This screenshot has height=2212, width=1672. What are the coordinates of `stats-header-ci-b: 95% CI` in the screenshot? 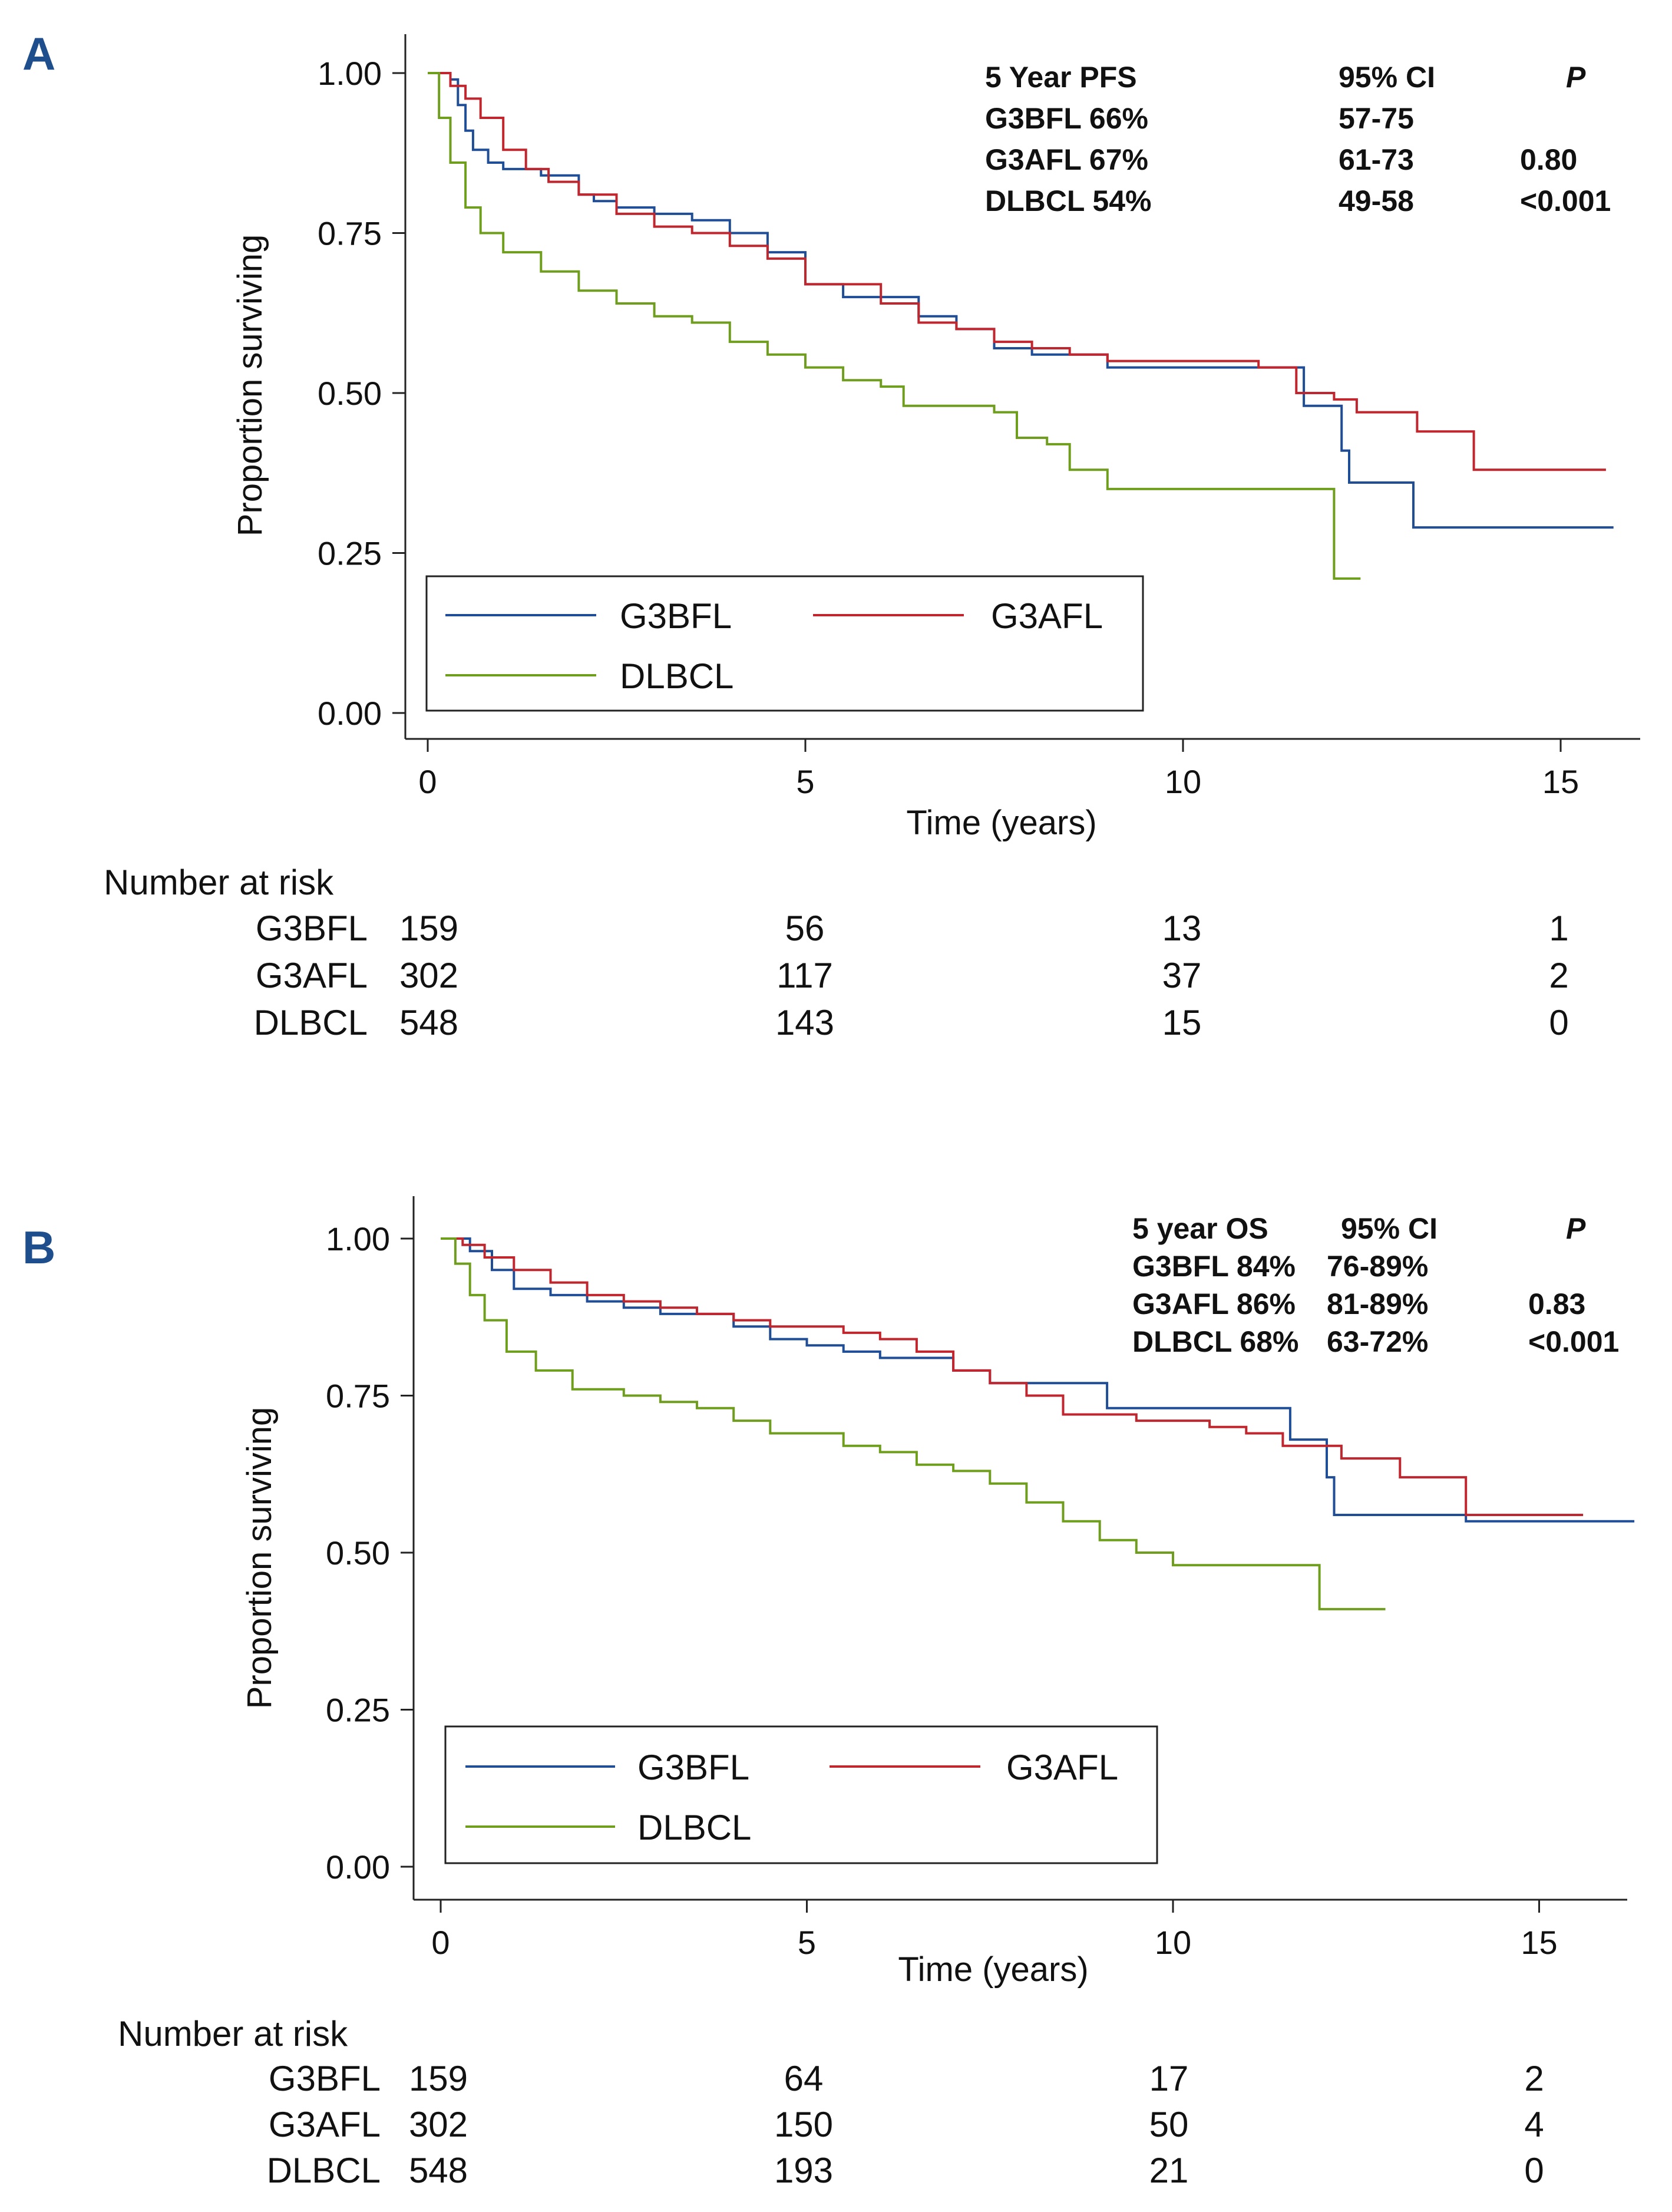 It's located at (1390, 1229).